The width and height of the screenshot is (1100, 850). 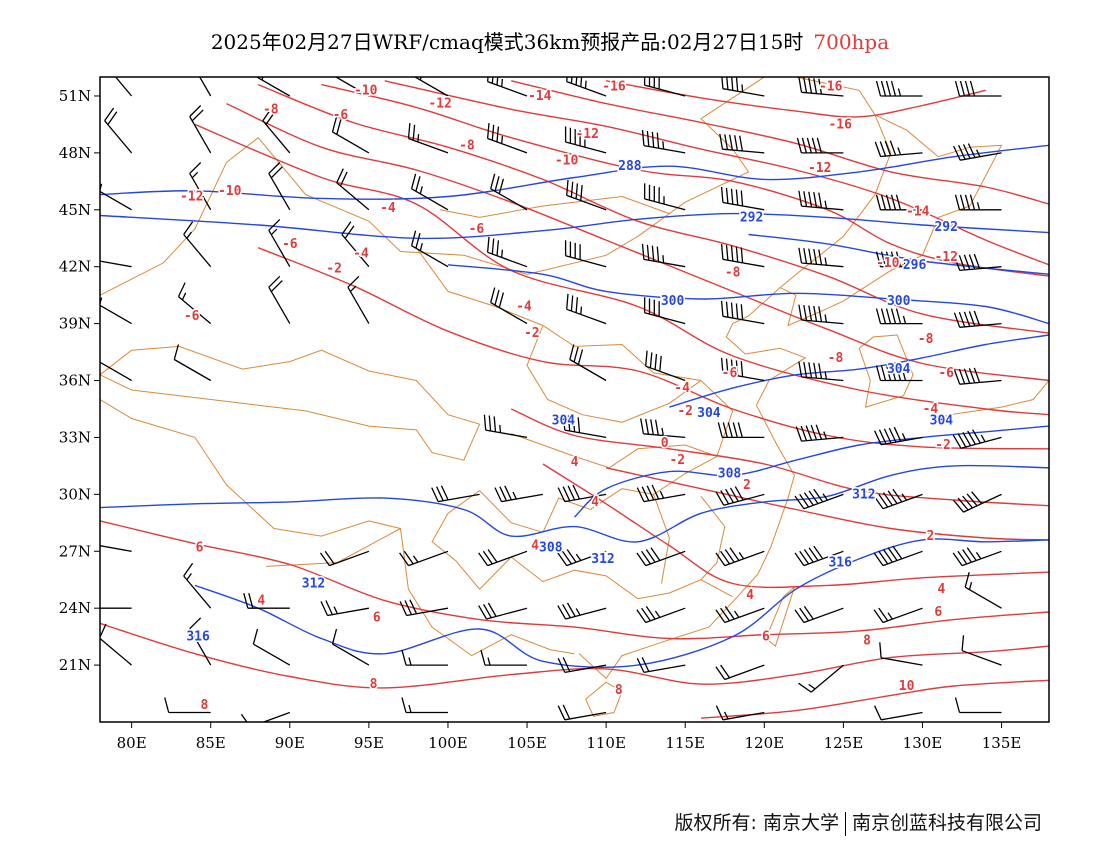 What do you see at coordinates (923, 743) in the screenshot?
I see `x-tick-label: 130E` at bounding box center [923, 743].